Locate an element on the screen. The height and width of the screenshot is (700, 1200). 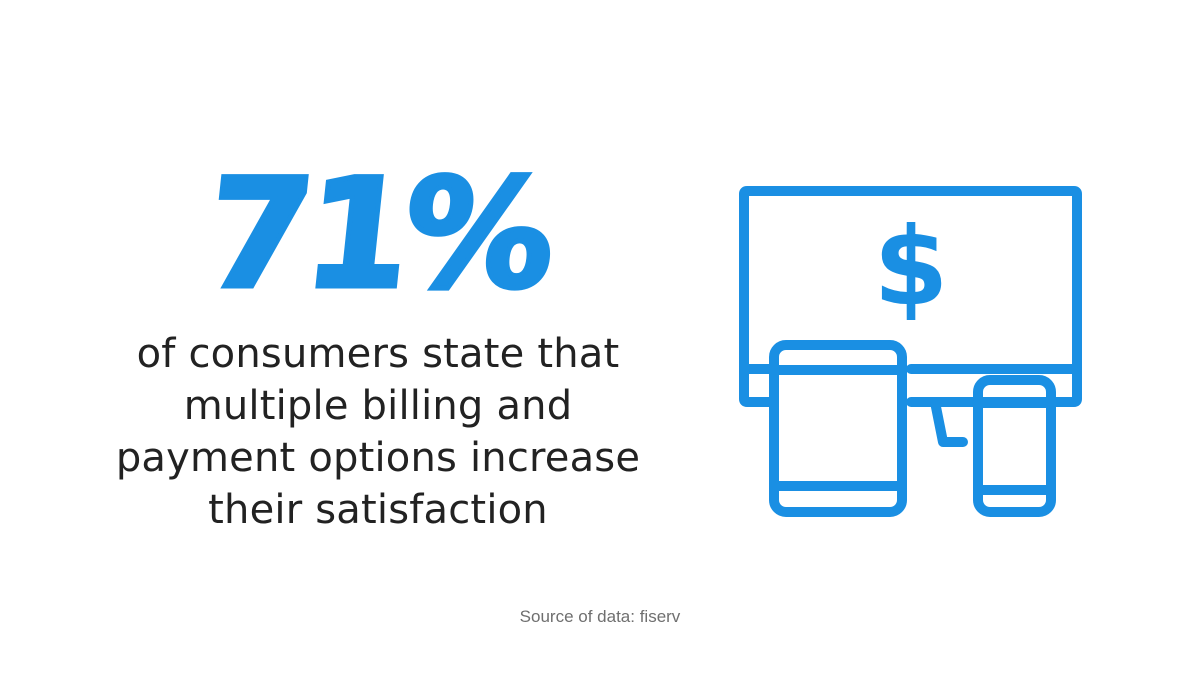
stat-percentage: 71% is located at coordinates (378, 235).